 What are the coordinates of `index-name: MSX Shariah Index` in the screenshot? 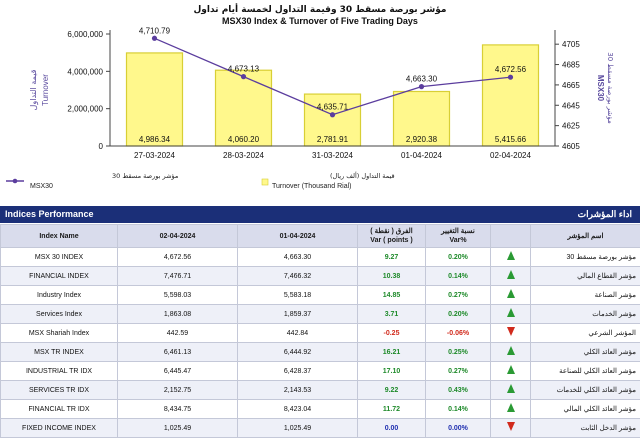 It's located at (59, 333).